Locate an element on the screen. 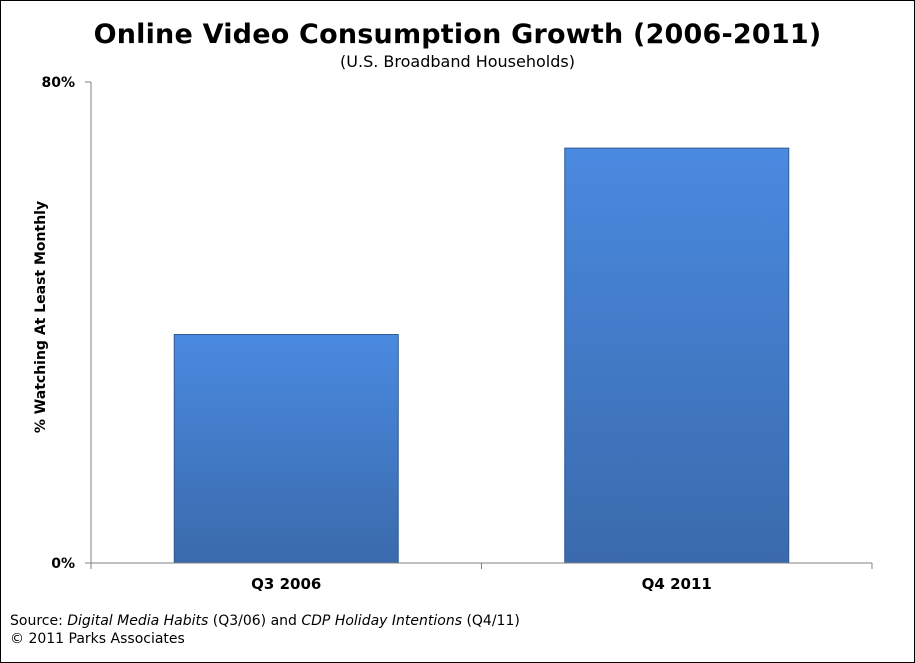  source-ref-2: CDP Holiday Intentions is located at coordinates (381, 621).